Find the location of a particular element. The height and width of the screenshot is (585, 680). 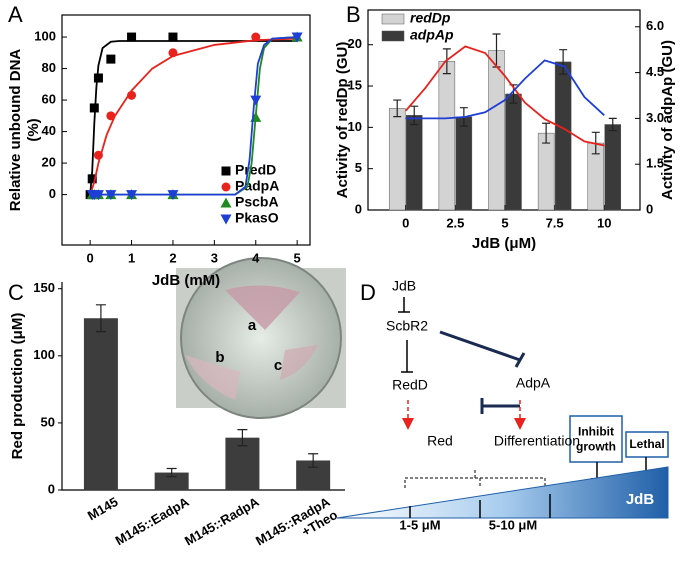

y2-tick-label: 6.0 is located at coordinates (655, 25).